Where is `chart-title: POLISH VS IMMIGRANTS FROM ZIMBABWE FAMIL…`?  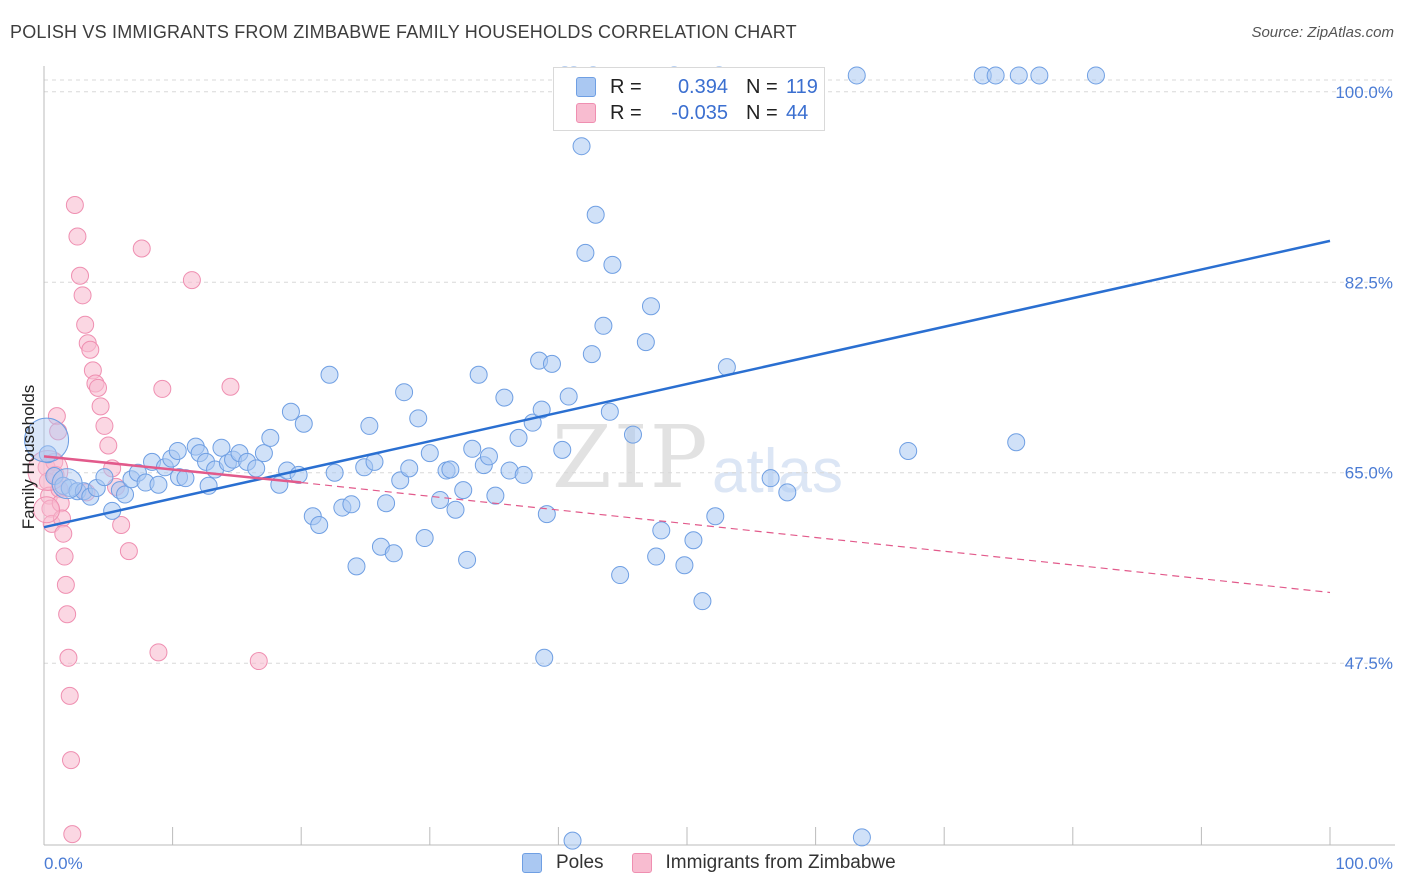
chart-title: POLISH VS IMMIGRANTS FROM ZIMBABWE FAMIL… is located at coordinates (403, 32).